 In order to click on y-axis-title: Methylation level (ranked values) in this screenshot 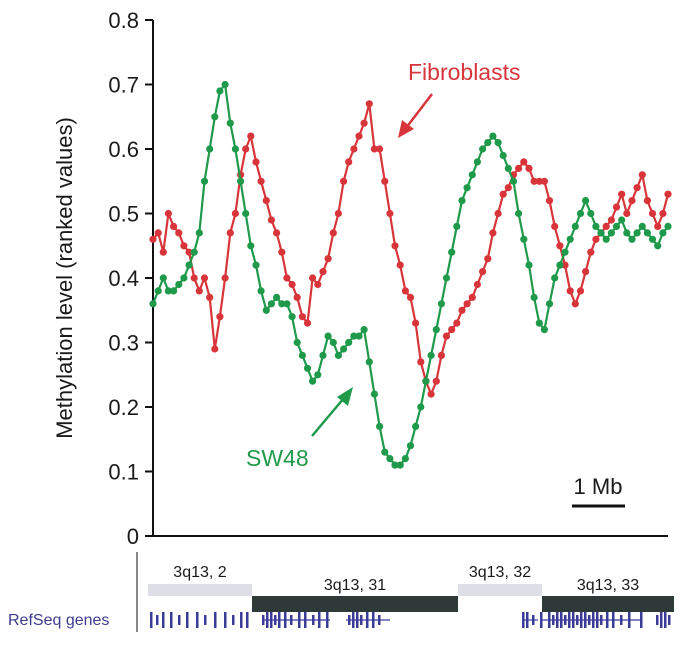, I will do `click(64, 278)`.